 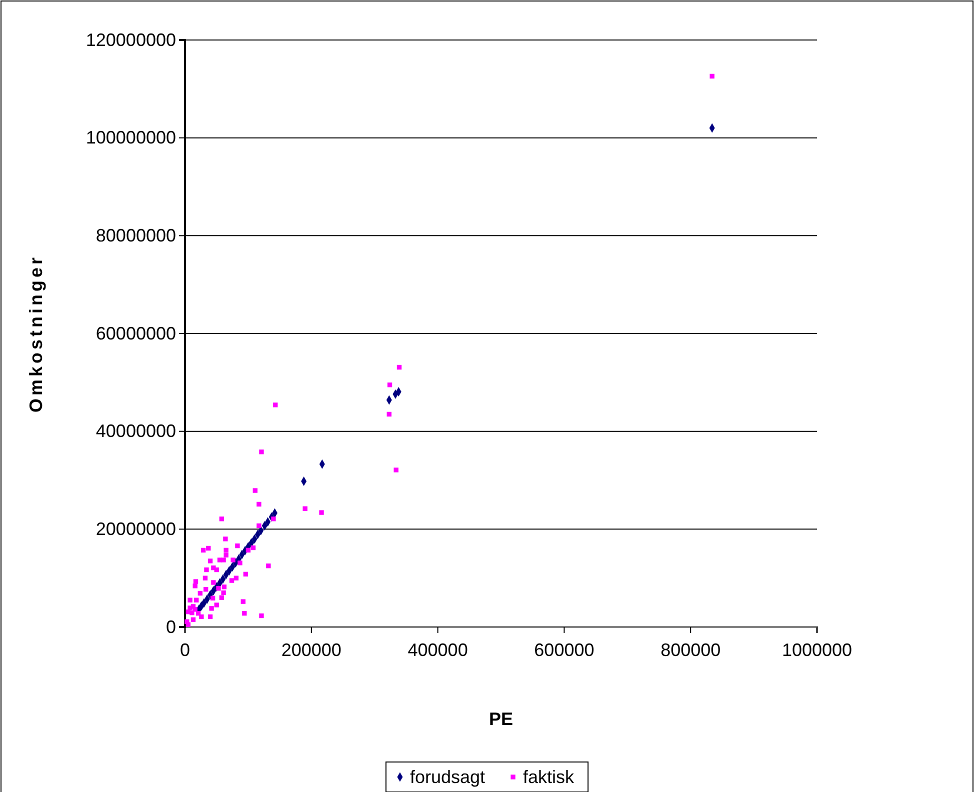 What do you see at coordinates (136, 235) in the screenshot?
I see `y-tick-label: 80000000` at bounding box center [136, 235].